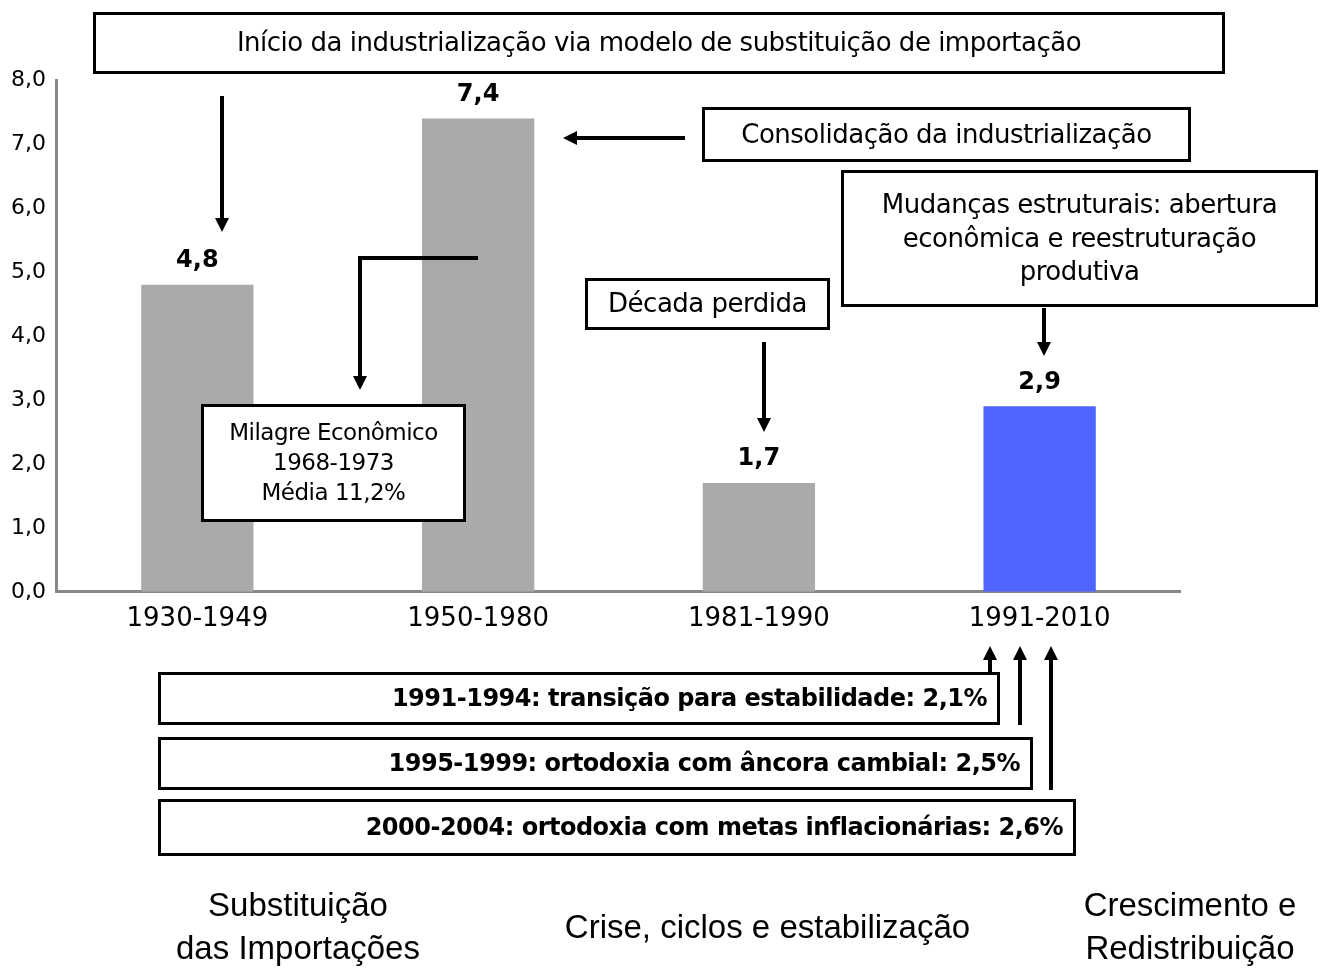 This screenshot has height=969, width=1320. Describe the element at coordinates (197, 617) in the screenshot. I see `x-tick-label: 1930-1949` at that location.